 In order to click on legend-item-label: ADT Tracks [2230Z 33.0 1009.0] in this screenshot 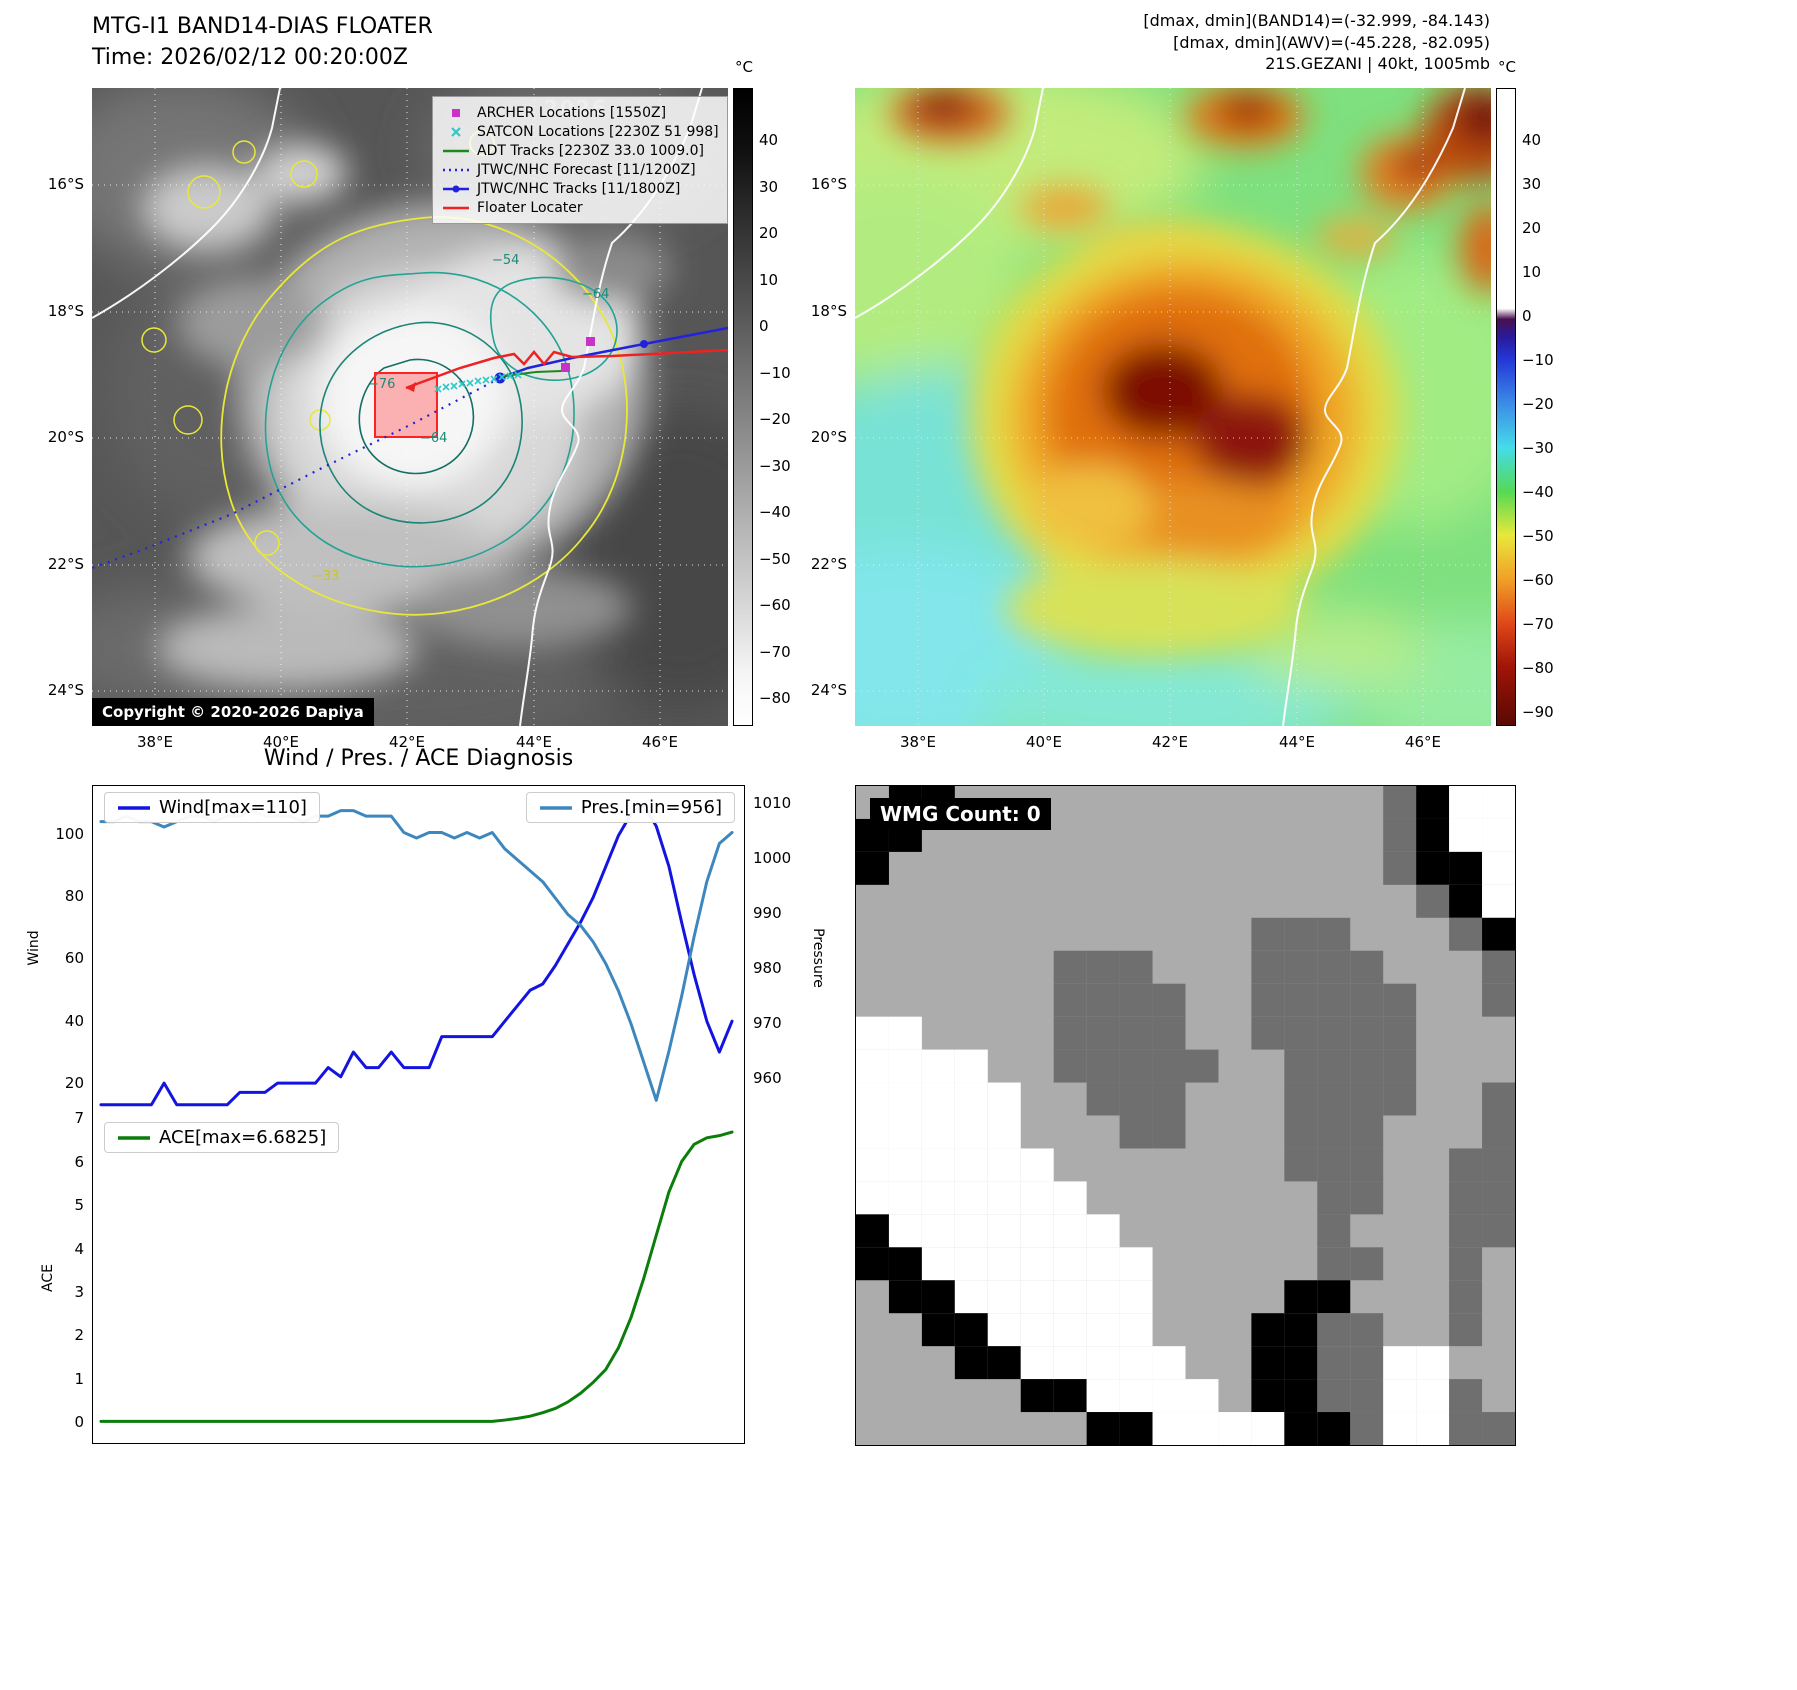, I will do `click(590, 150)`.